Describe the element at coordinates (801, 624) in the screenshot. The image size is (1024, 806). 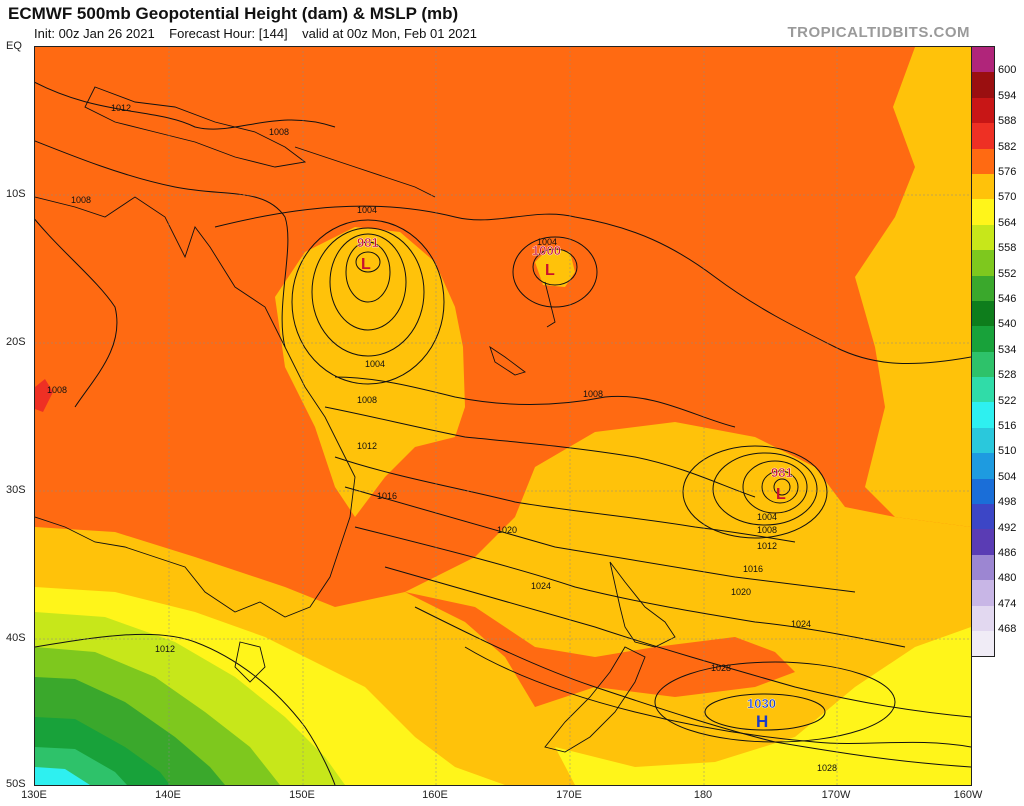
I see `isobar-label: 1024` at that location.